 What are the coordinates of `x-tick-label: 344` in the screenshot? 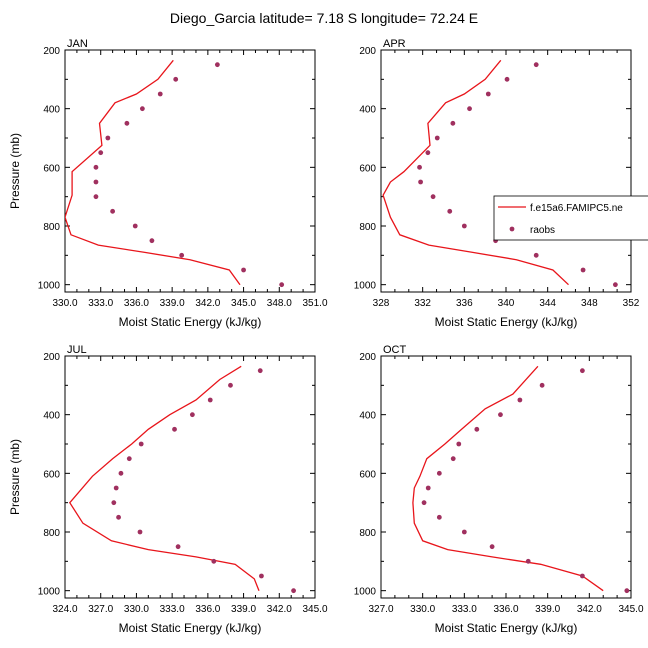 It's located at (547, 303).